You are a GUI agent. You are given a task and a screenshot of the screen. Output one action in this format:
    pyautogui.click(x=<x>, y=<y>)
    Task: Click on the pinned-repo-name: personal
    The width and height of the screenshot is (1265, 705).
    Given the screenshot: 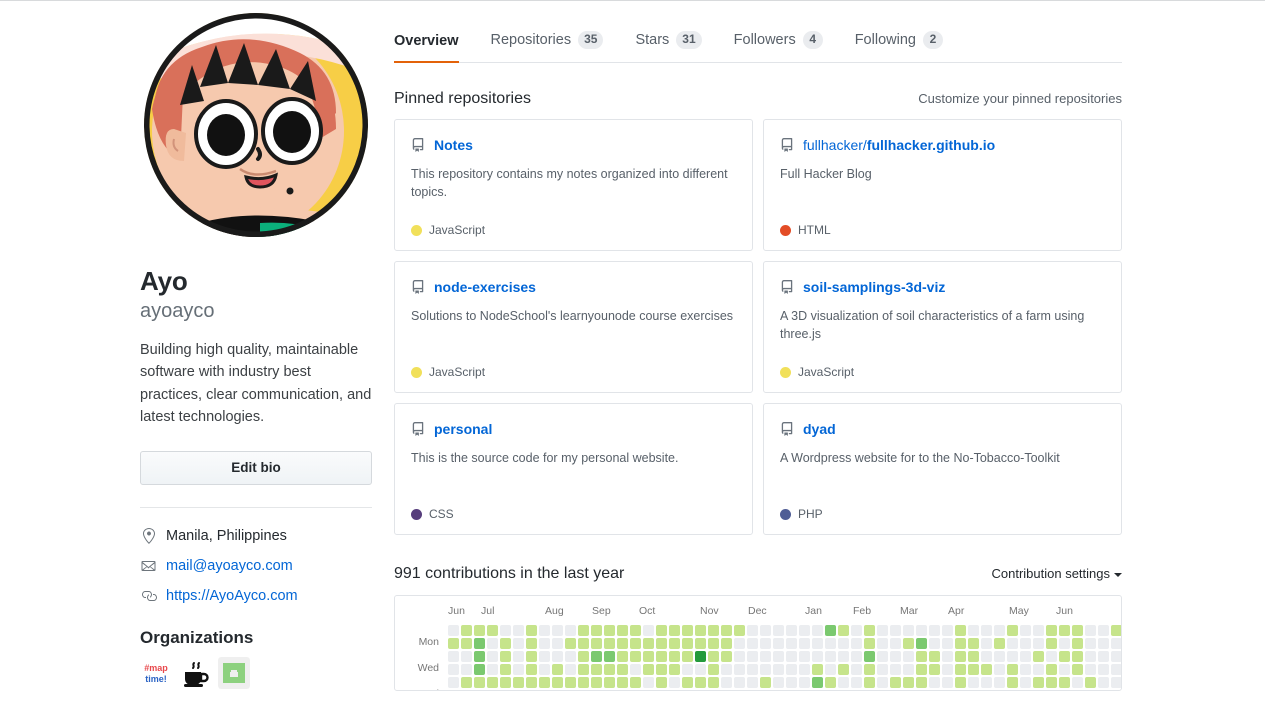 What is the action you would take?
    pyautogui.click(x=463, y=429)
    